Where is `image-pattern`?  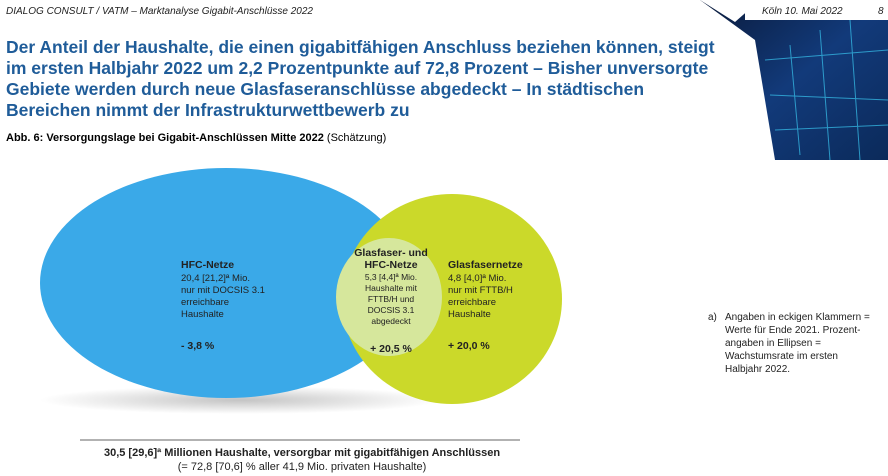
image-pattern is located at coordinates (826, 90).